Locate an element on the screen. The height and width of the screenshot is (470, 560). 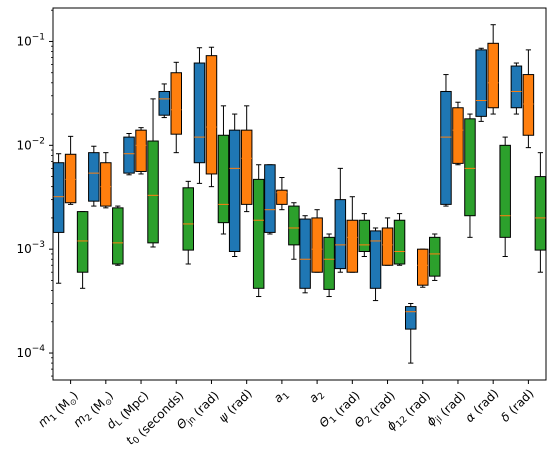
y-tick-label-1: 10⁻⁴ is located at coordinates (30, 352).